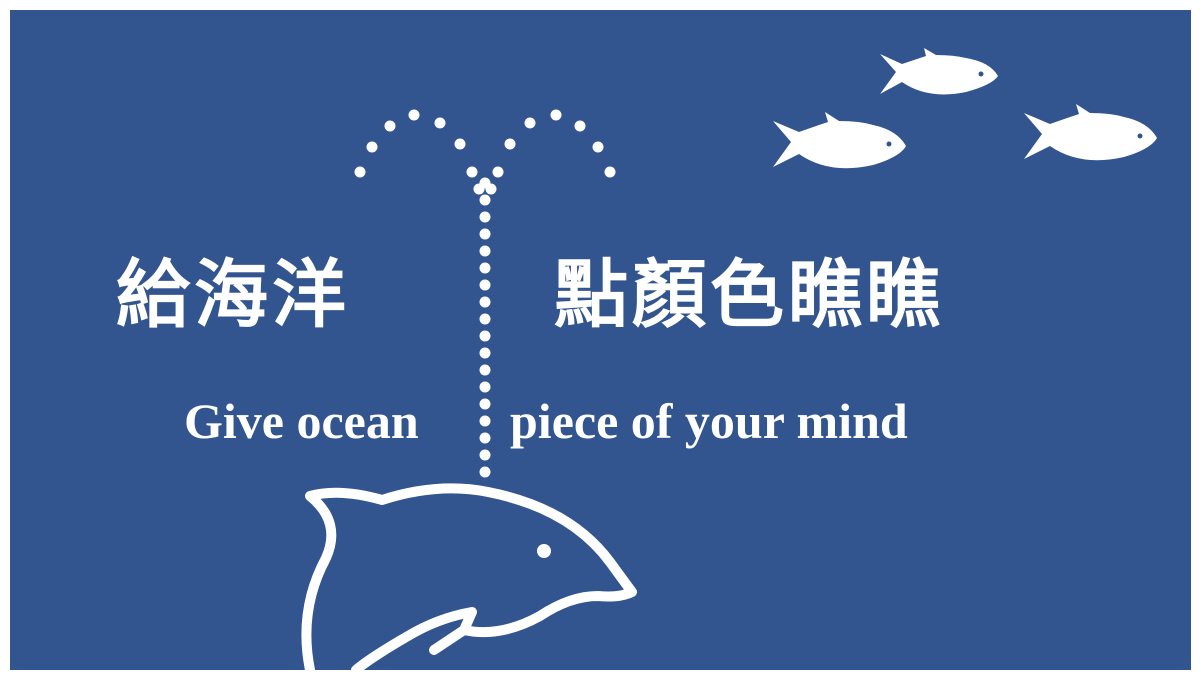  What do you see at coordinates (233, 295) in the screenshot?
I see `title-zh-left: 給海洋` at bounding box center [233, 295].